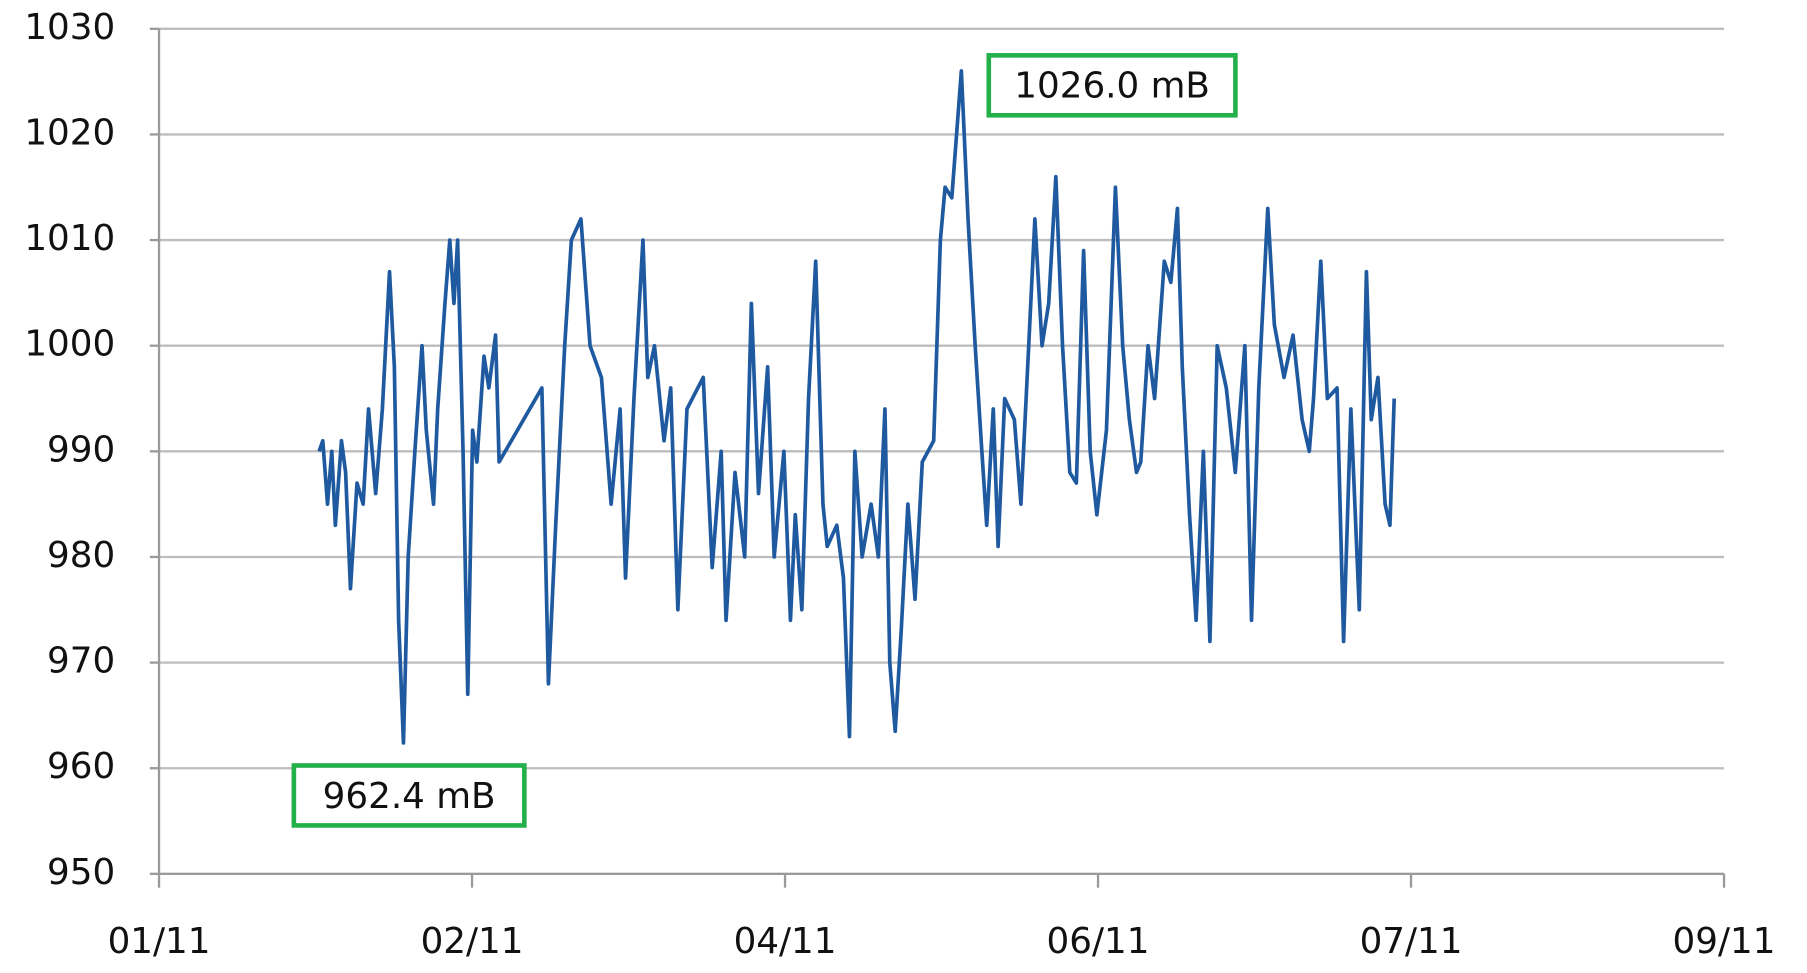  I want to click on y-tick-label: 990, so click(81, 449).